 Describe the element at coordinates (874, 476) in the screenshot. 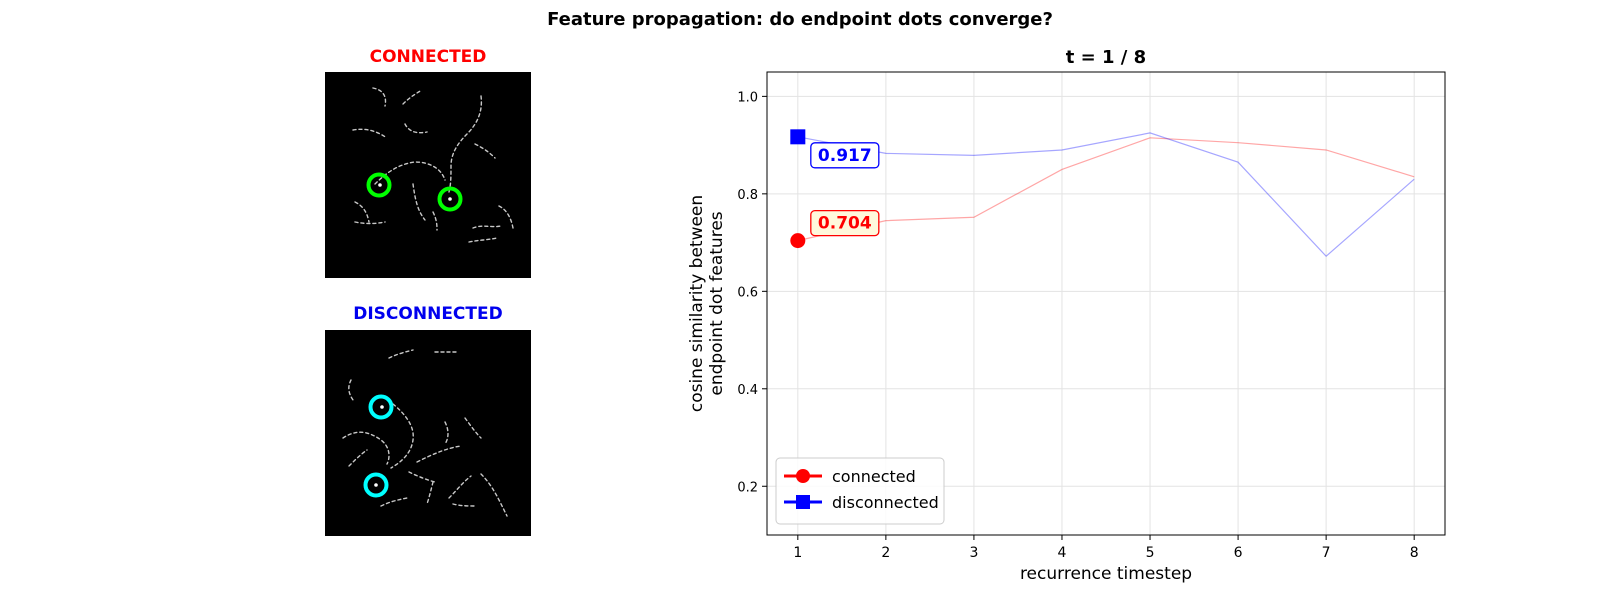

I see `legend-label-connected: connected` at that location.